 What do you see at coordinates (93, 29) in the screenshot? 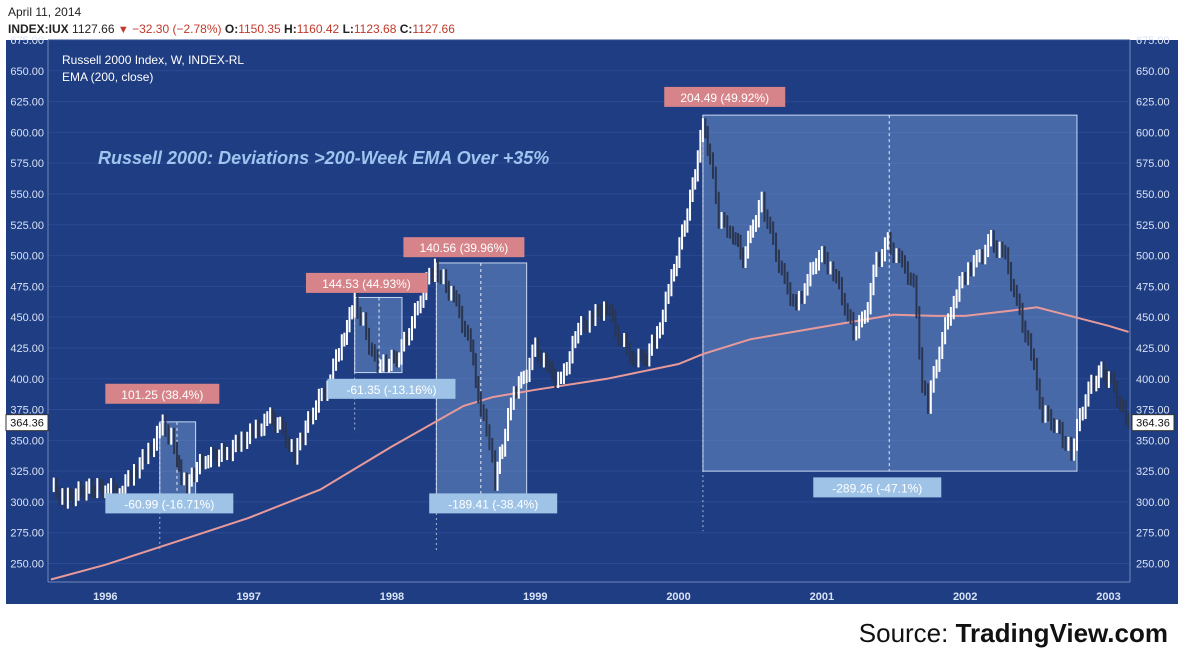
I see `last-price: 1127.66` at bounding box center [93, 29].